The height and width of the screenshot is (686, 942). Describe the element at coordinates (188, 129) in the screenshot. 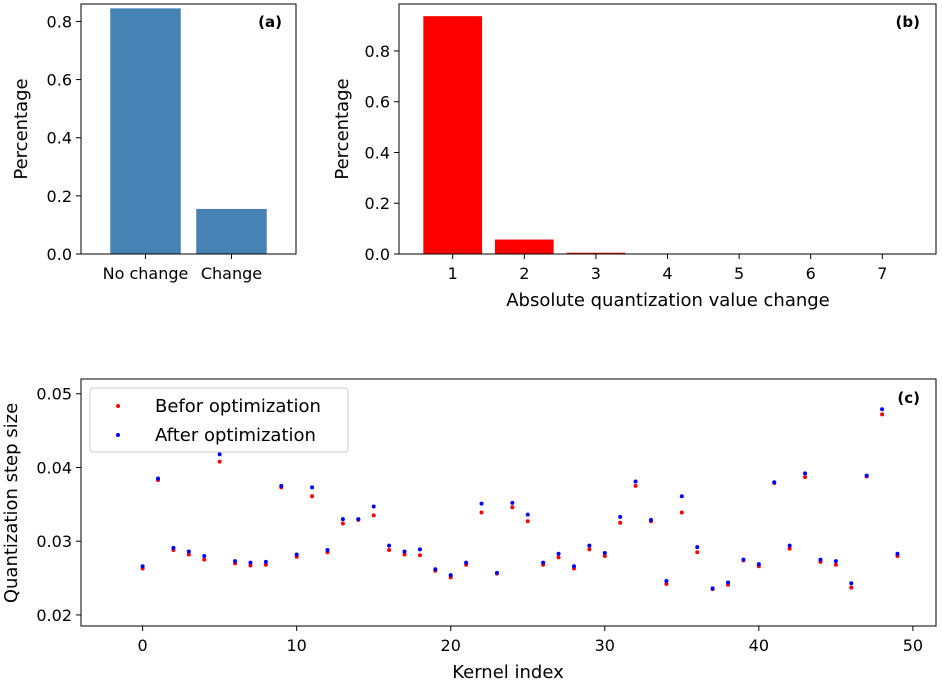

I see `panel-a-frame` at that location.